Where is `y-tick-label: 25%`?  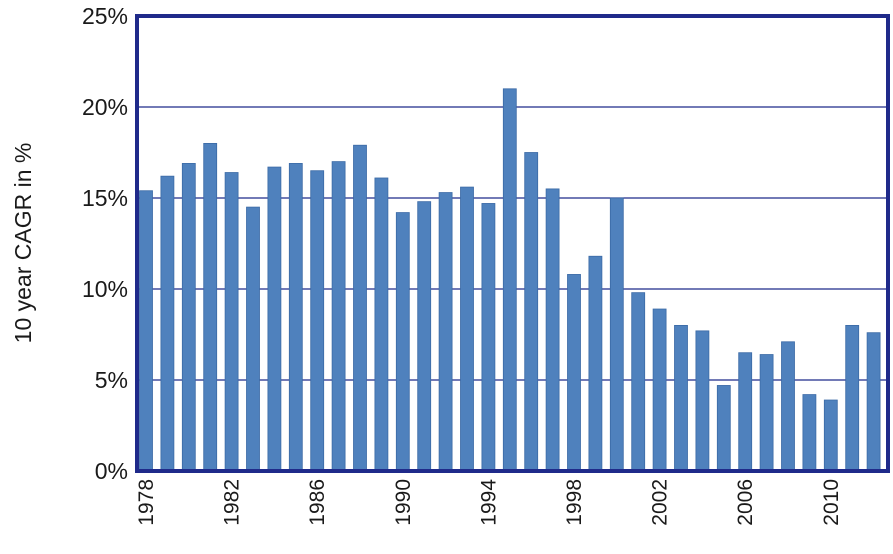
y-tick-label: 25% is located at coordinates (105, 16).